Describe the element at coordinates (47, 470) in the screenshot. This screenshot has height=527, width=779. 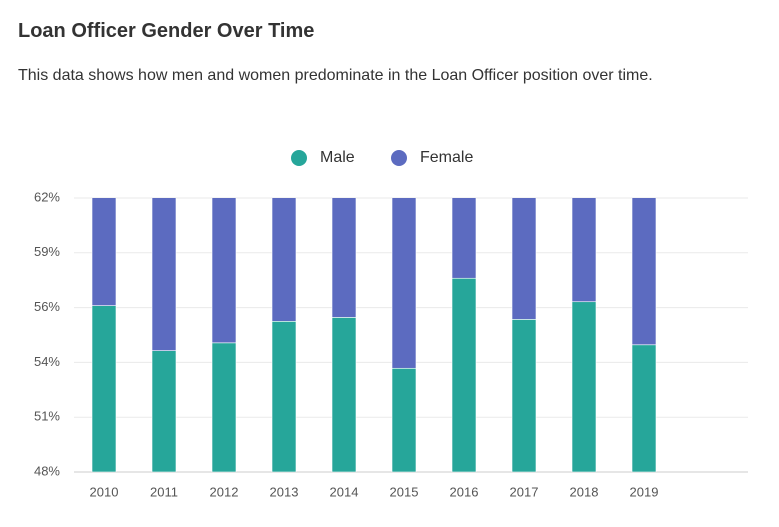
I see `y-tick-label: 48%` at that location.